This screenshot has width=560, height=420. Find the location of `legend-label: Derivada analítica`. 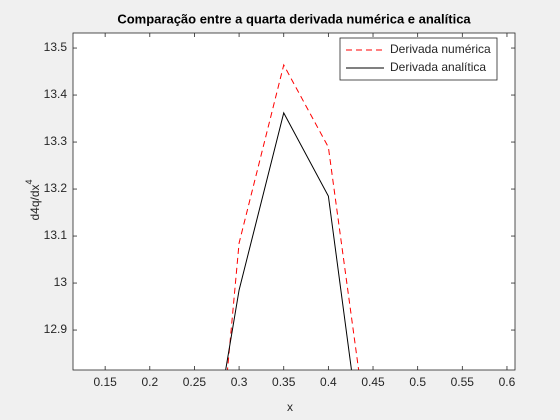

legend-label: Derivada analítica is located at coordinates (438, 67).